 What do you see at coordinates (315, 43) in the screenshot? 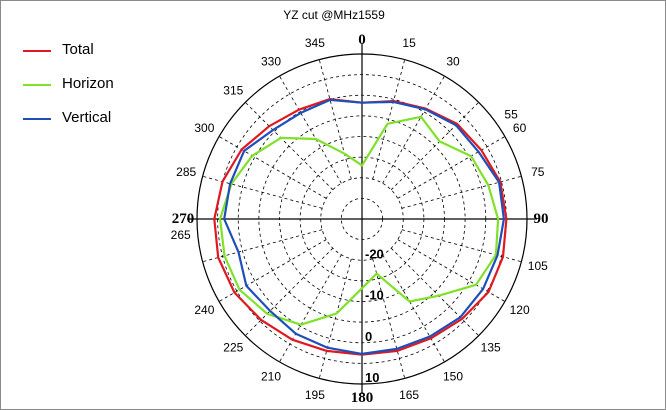
I see `angle-tick-label: 345` at bounding box center [315, 43].